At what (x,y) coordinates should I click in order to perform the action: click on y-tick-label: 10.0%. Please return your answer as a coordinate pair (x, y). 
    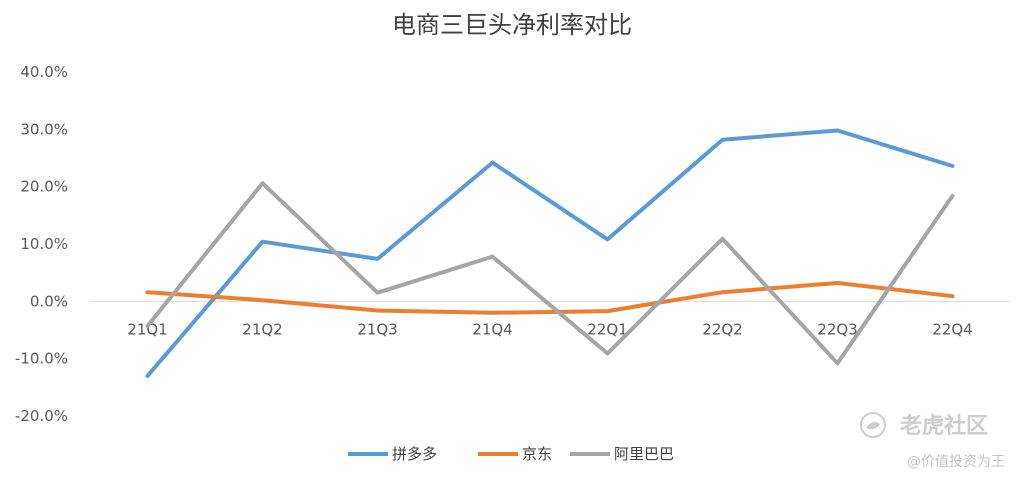
    Looking at the image, I should click on (44, 244).